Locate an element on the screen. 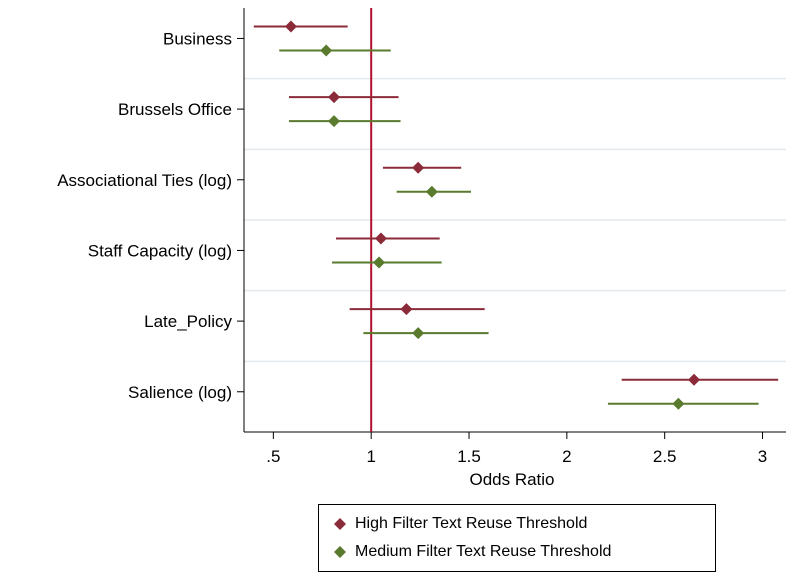  y-category-label: Staff Capacity (log) is located at coordinates (160, 250).